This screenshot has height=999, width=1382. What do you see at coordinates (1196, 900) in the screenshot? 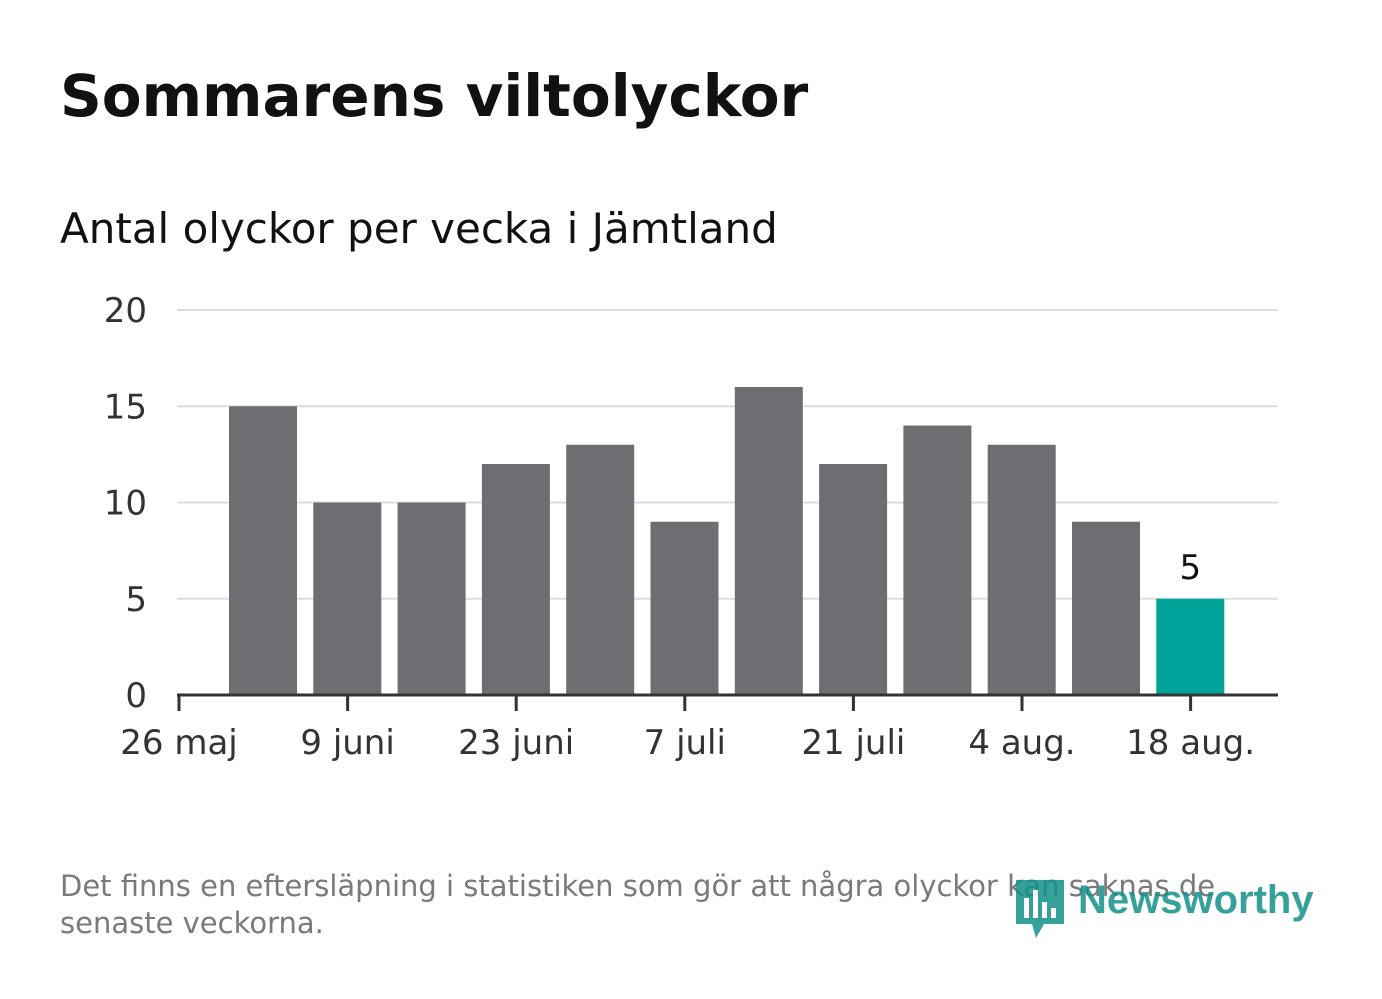
I see `logo-text: Newsworthy` at bounding box center [1196, 900].